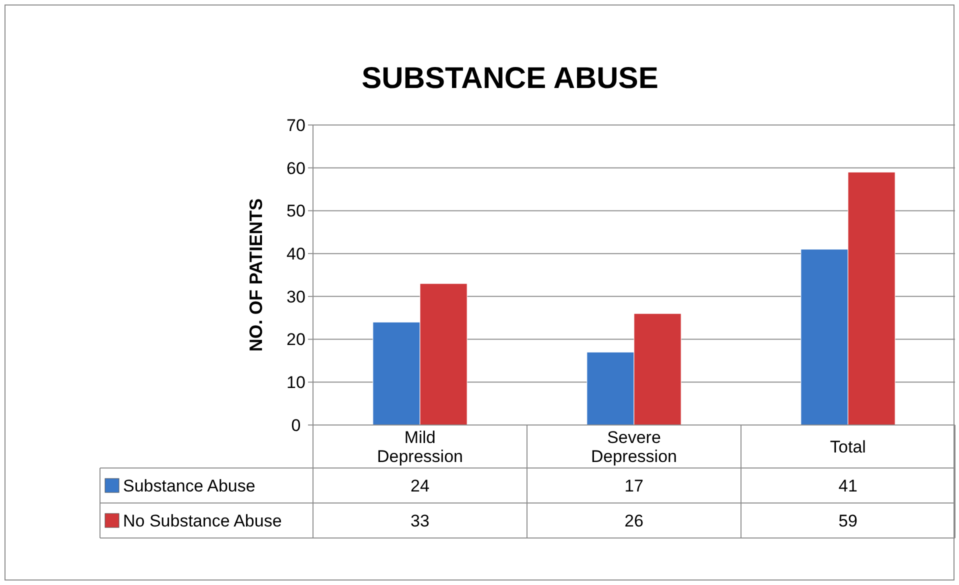 This screenshot has width=959, height=585. I want to click on data-label: 59, so click(848, 520).